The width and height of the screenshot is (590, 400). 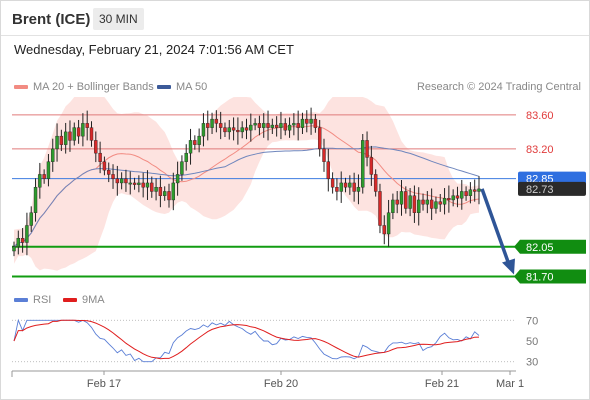 I want to click on rsi-ma-line, so click(x=246, y=339).